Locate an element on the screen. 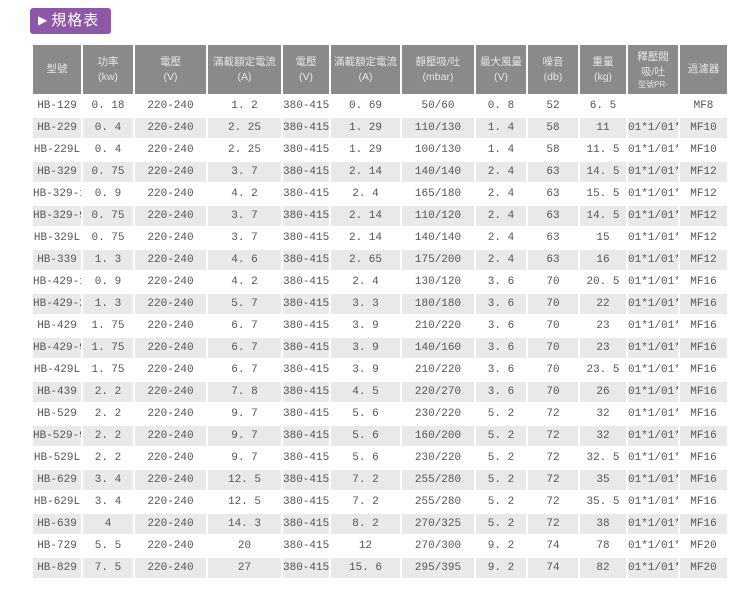 The image size is (750, 594). value-cell: 3. 9 is located at coordinates (365, 370).